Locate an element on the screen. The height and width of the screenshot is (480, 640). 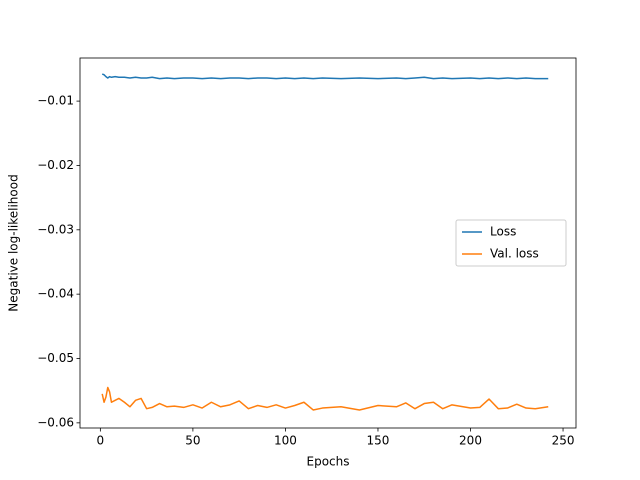
x-tick-label: 150 is located at coordinates (378, 441).